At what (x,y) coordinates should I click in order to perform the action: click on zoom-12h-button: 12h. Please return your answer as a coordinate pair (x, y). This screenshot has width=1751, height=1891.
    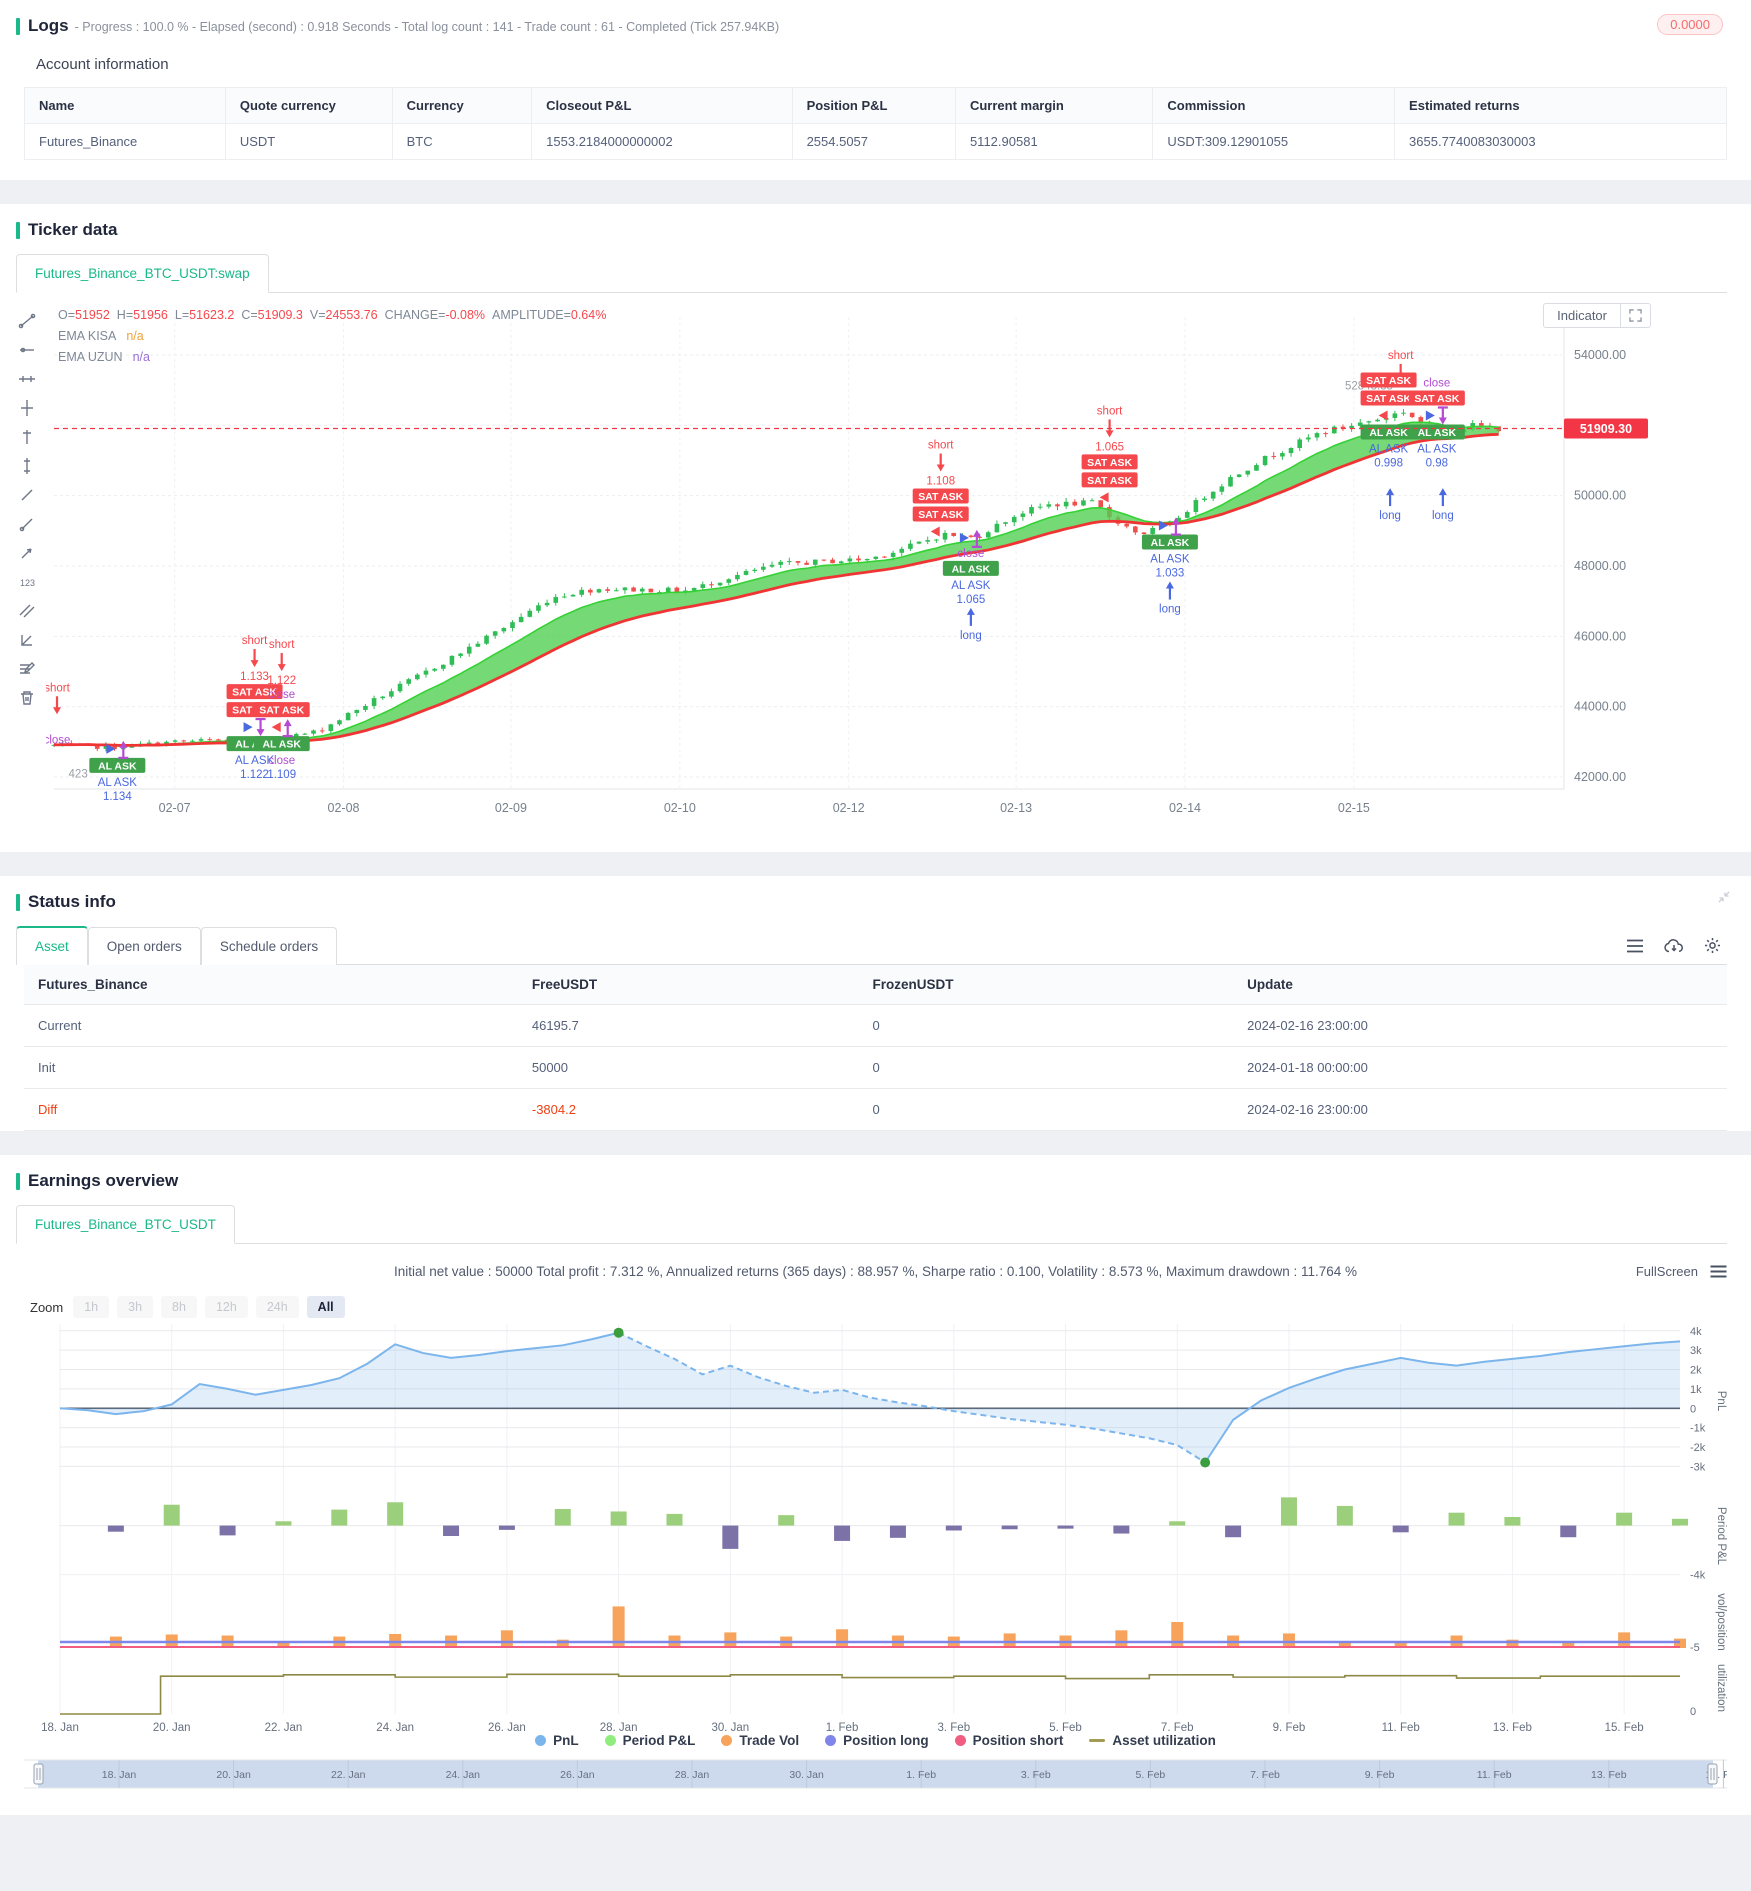
    Looking at the image, I should click on (226, 1307).